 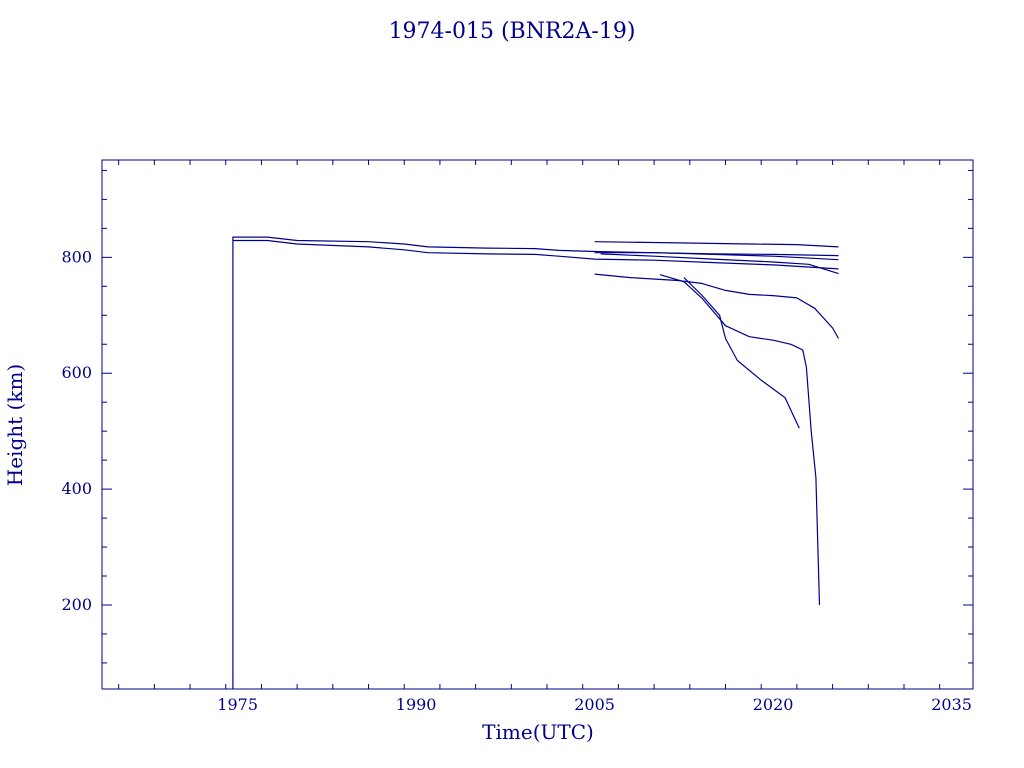 I want to click on y-tick-label: 600, so click(x=76, y=372).